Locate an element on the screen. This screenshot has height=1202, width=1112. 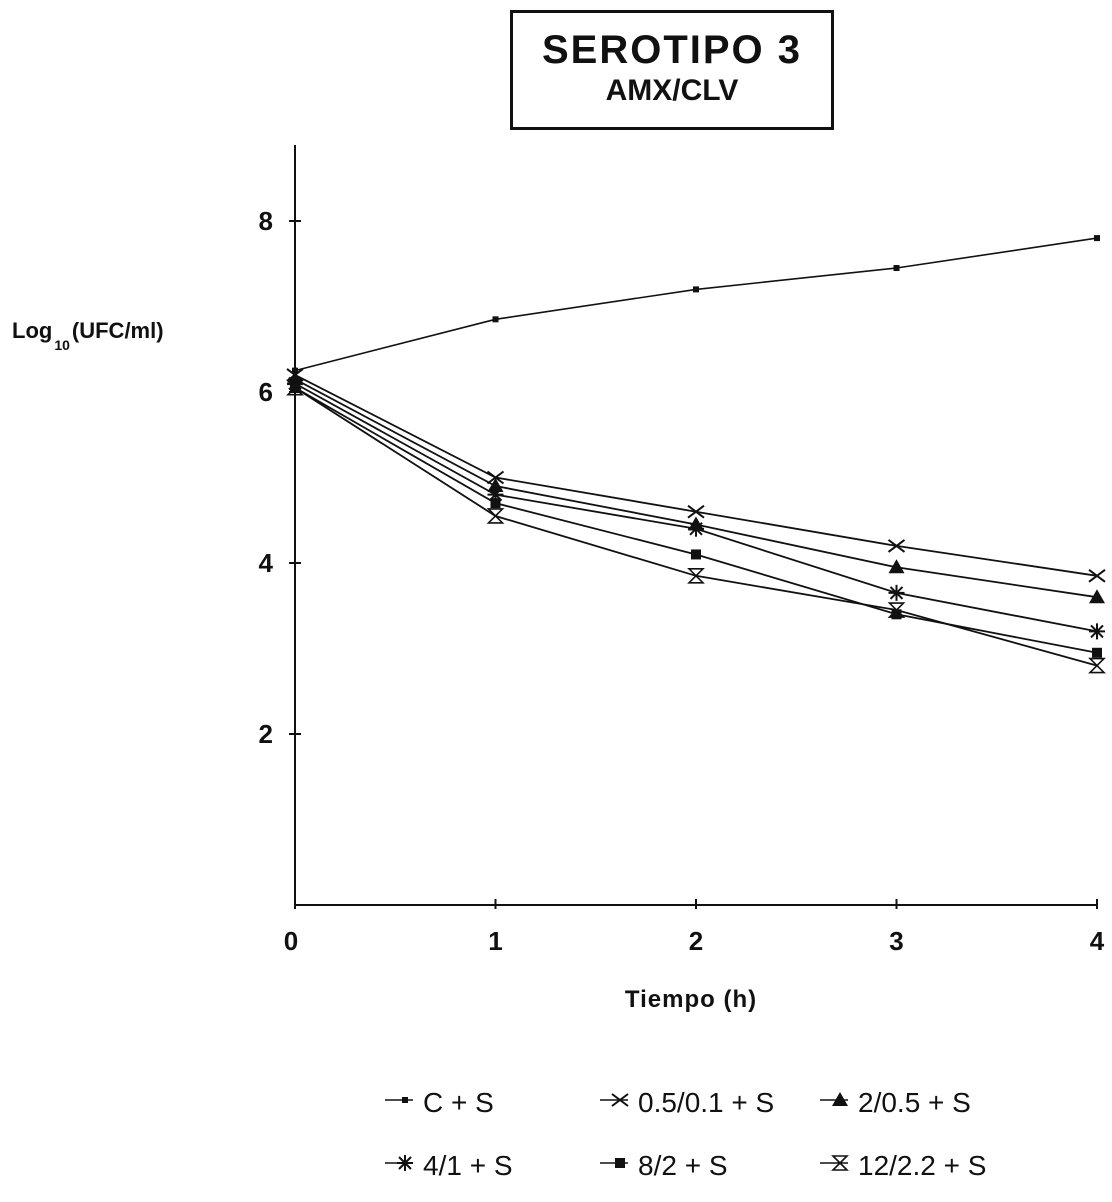
legend-entry-label: C + S is located at coordinates (458, 1102).